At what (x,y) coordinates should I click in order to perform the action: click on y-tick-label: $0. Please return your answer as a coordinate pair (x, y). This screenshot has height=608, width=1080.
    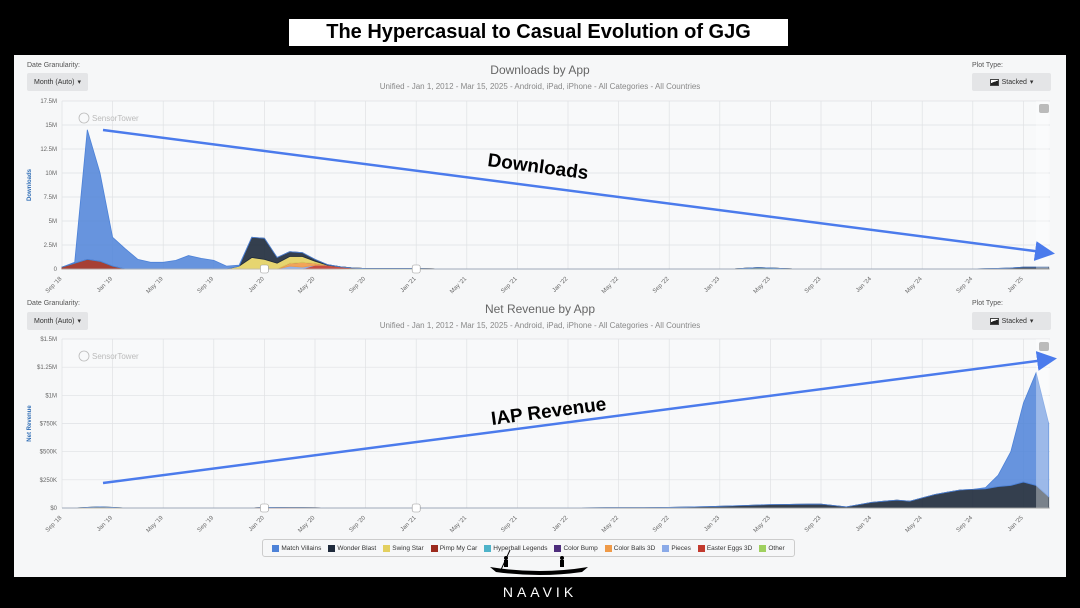
    Looking at the image, I should click on (53, 509).